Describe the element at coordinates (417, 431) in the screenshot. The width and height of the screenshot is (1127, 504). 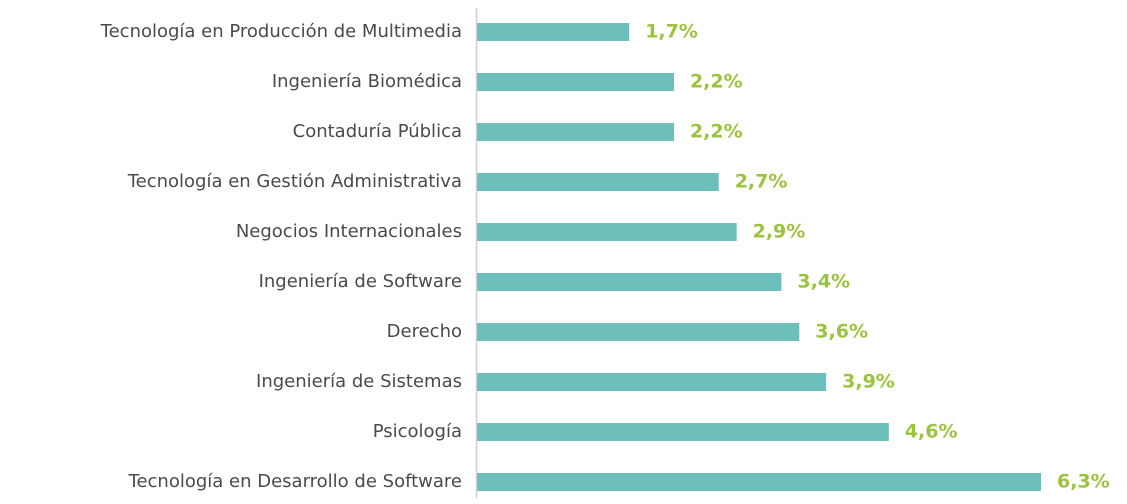
I see `category-label: Psicología` at that location.